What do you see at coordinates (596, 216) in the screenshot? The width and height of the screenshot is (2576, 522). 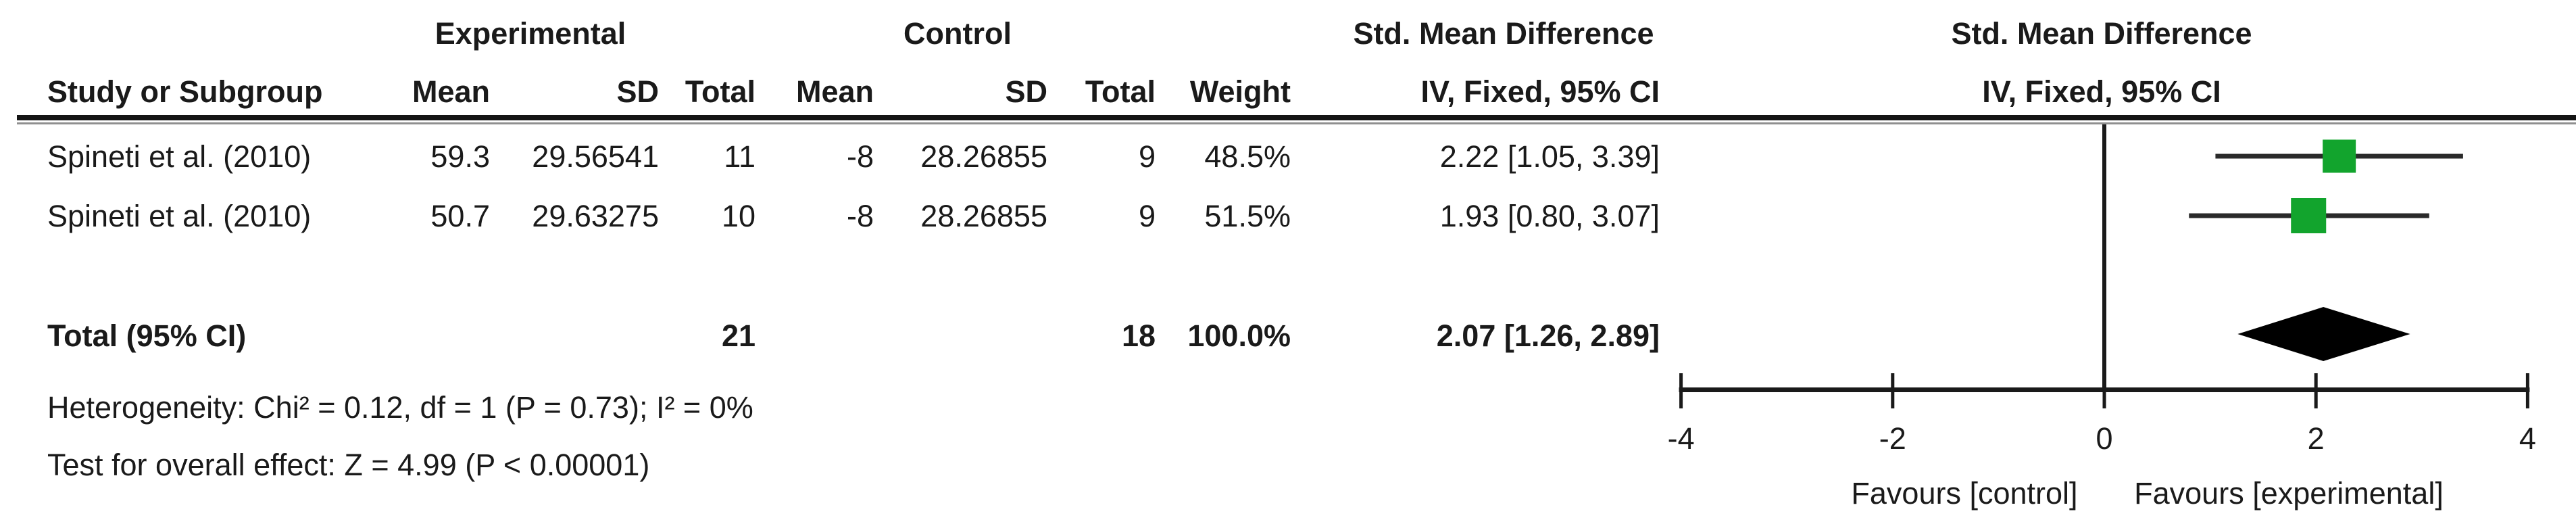 I see `table-row-sd-experimental: 29.63275` at bounding box center [596, 216].